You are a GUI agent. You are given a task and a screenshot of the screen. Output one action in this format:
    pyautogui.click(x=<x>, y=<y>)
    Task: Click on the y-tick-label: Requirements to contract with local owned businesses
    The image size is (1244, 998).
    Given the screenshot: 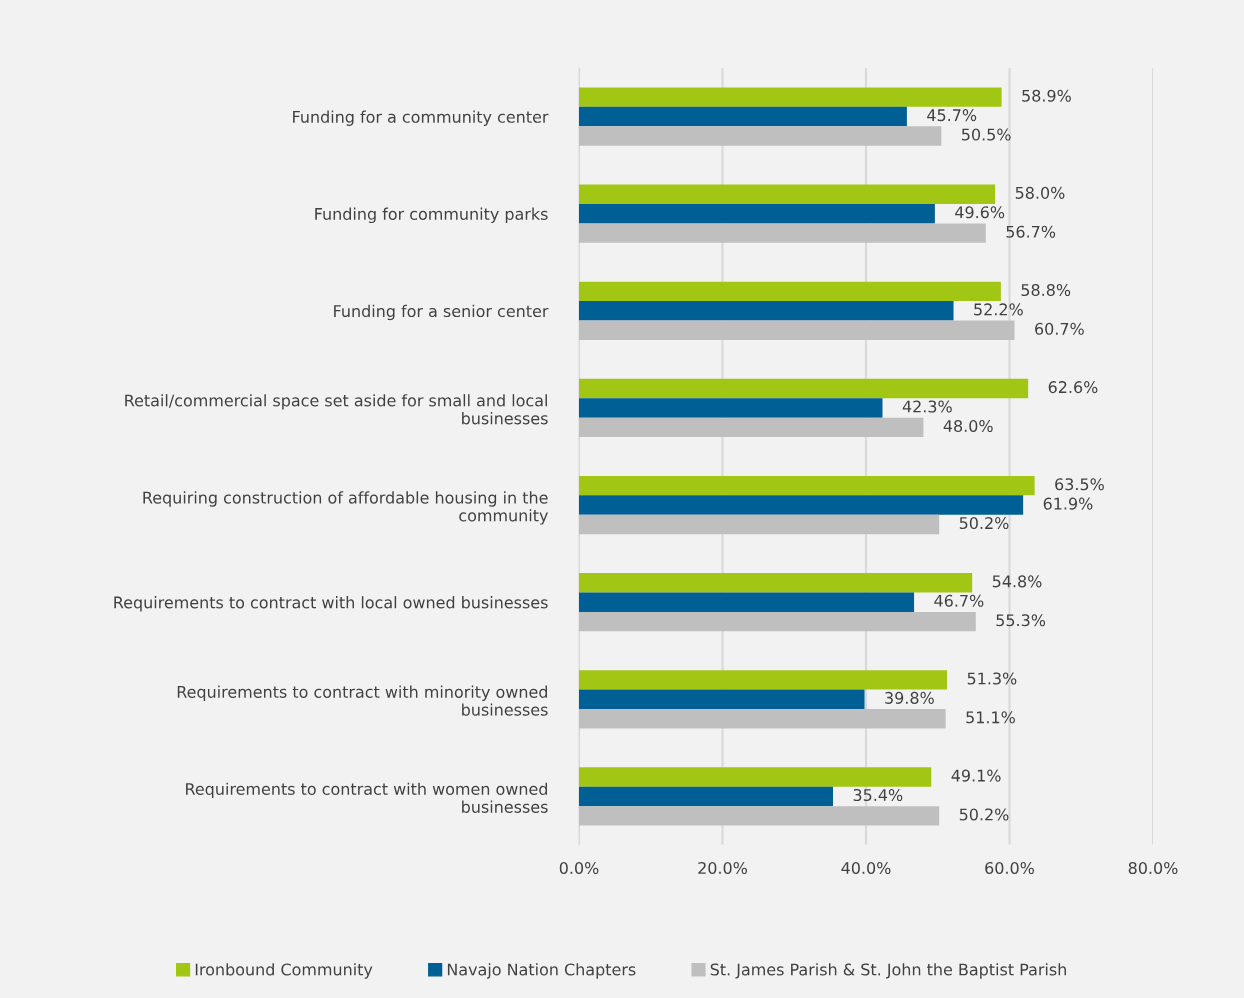 What is the action you would take?
    pyautogui.click(x=331, y=604)
    